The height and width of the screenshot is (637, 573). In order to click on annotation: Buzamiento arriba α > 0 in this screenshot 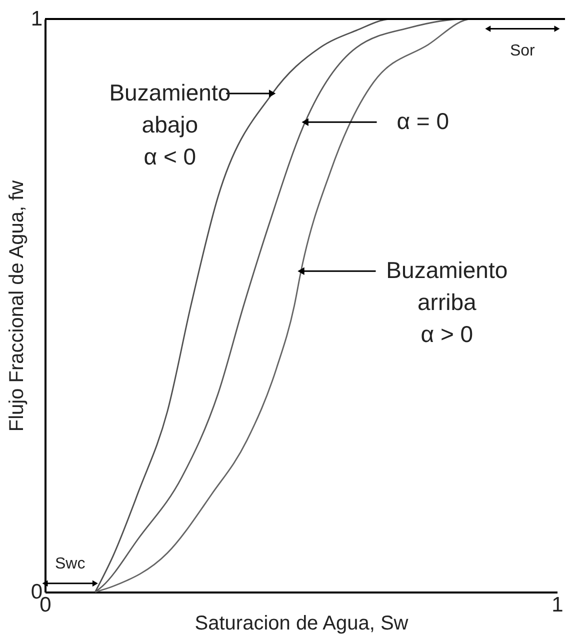, I will do `click(447, 302)`.